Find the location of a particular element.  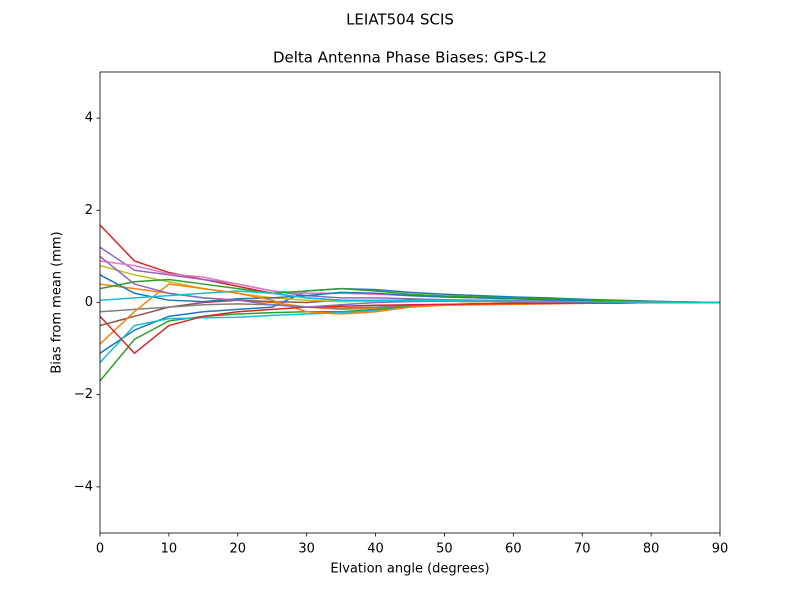

y-tick-label: 0 is located at coordinates (89, 302).